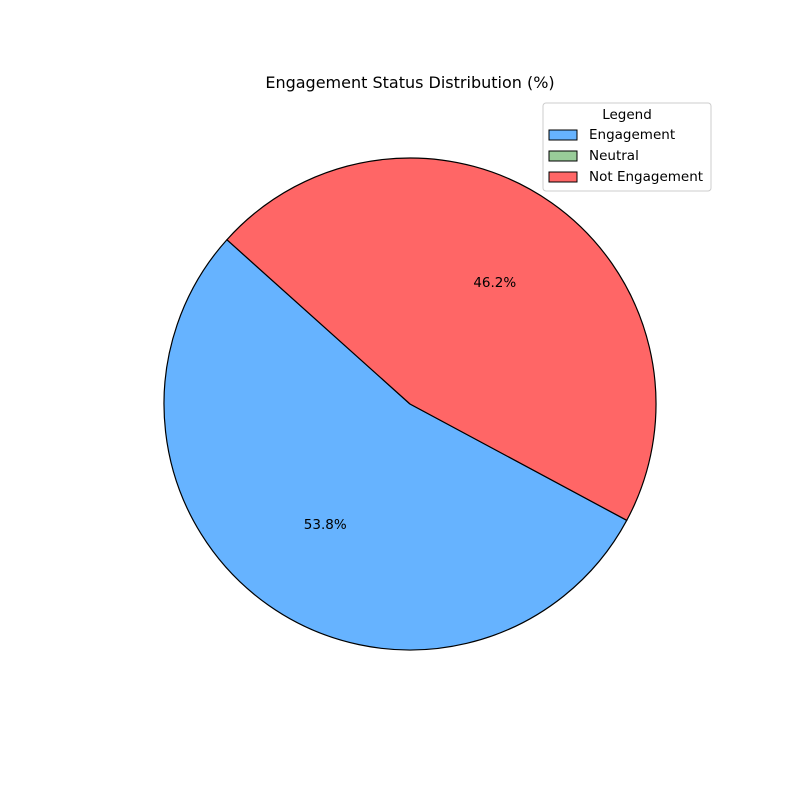 The image size is (800, 800). I want to click on legend-swatch-engagement, so click(563, 135).